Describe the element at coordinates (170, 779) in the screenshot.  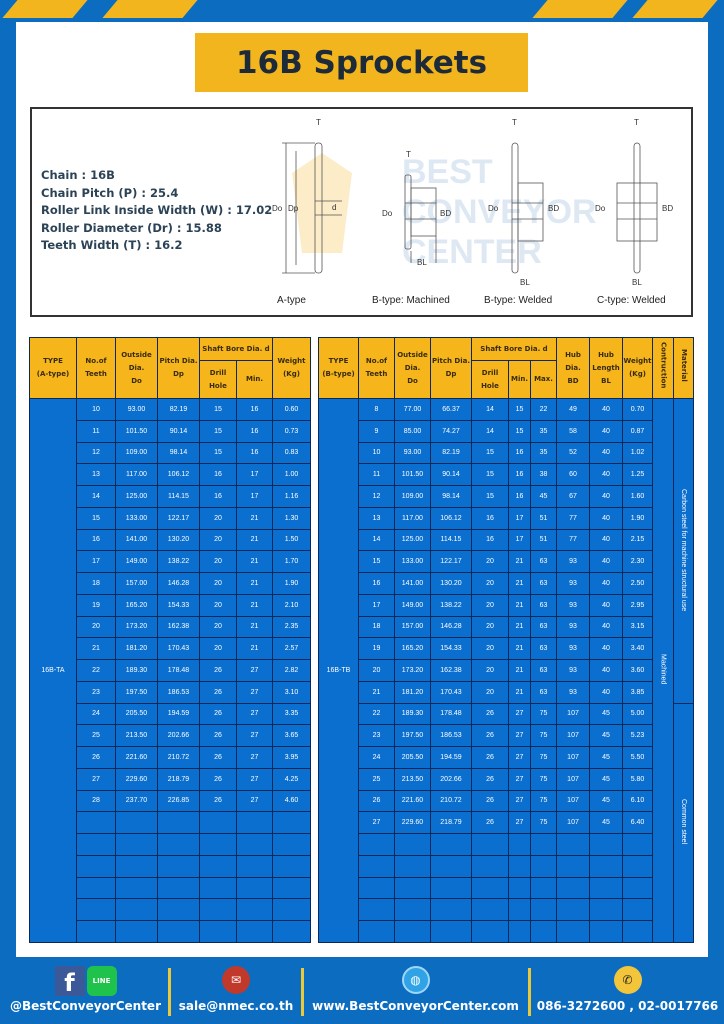
I see `table-row: 27 229.60 218.79 26 27 4.25` at that location.